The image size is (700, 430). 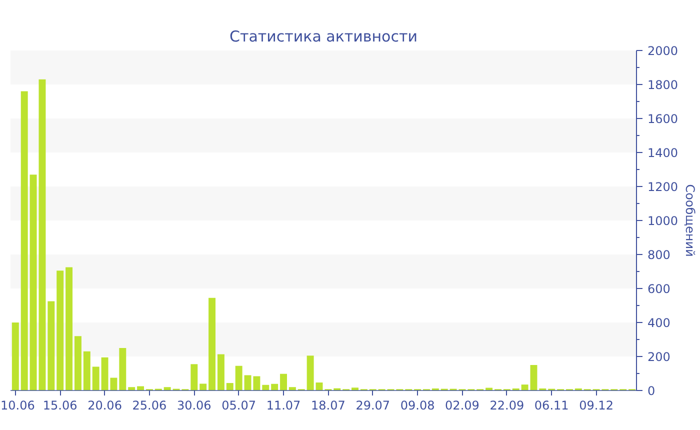 What do you see at coordinates (194, 405) in the screenshot?
I see `x-tick-label: 30.06` at bounding box center [194, 405].